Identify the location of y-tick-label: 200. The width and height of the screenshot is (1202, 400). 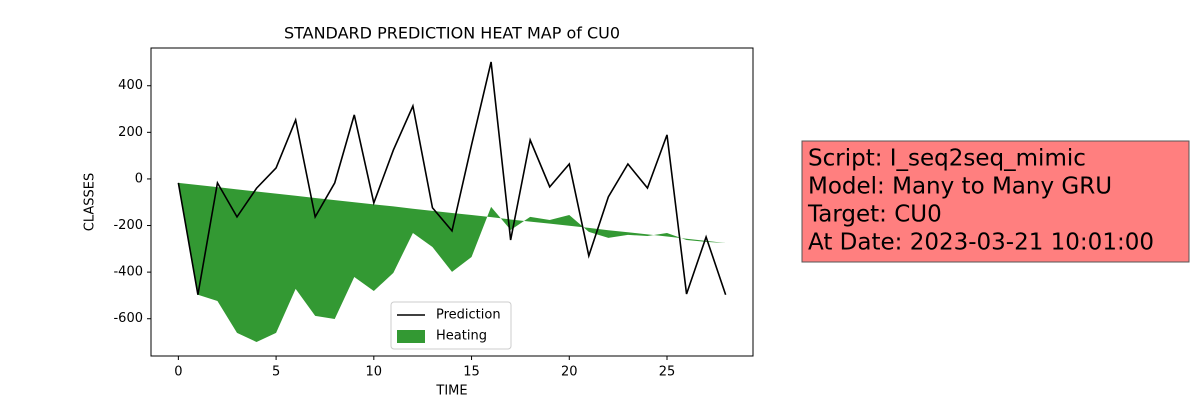
(130, 132).